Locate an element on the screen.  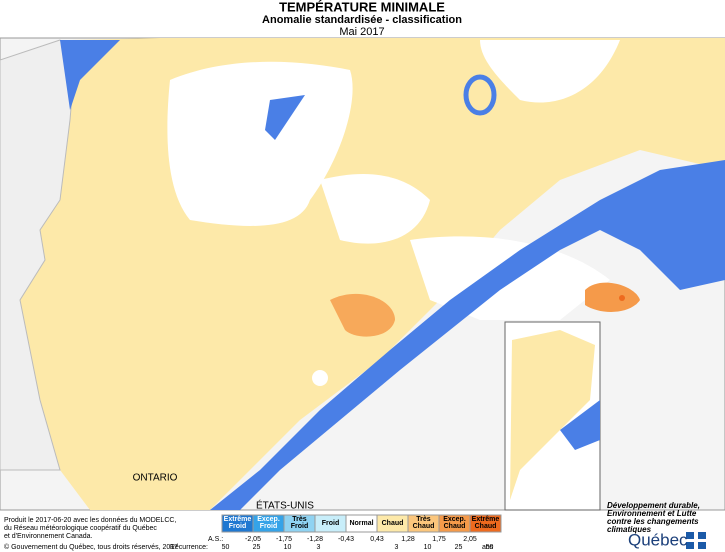
logo-line: Environnement et Lutte is located at coordinates (652, 513).